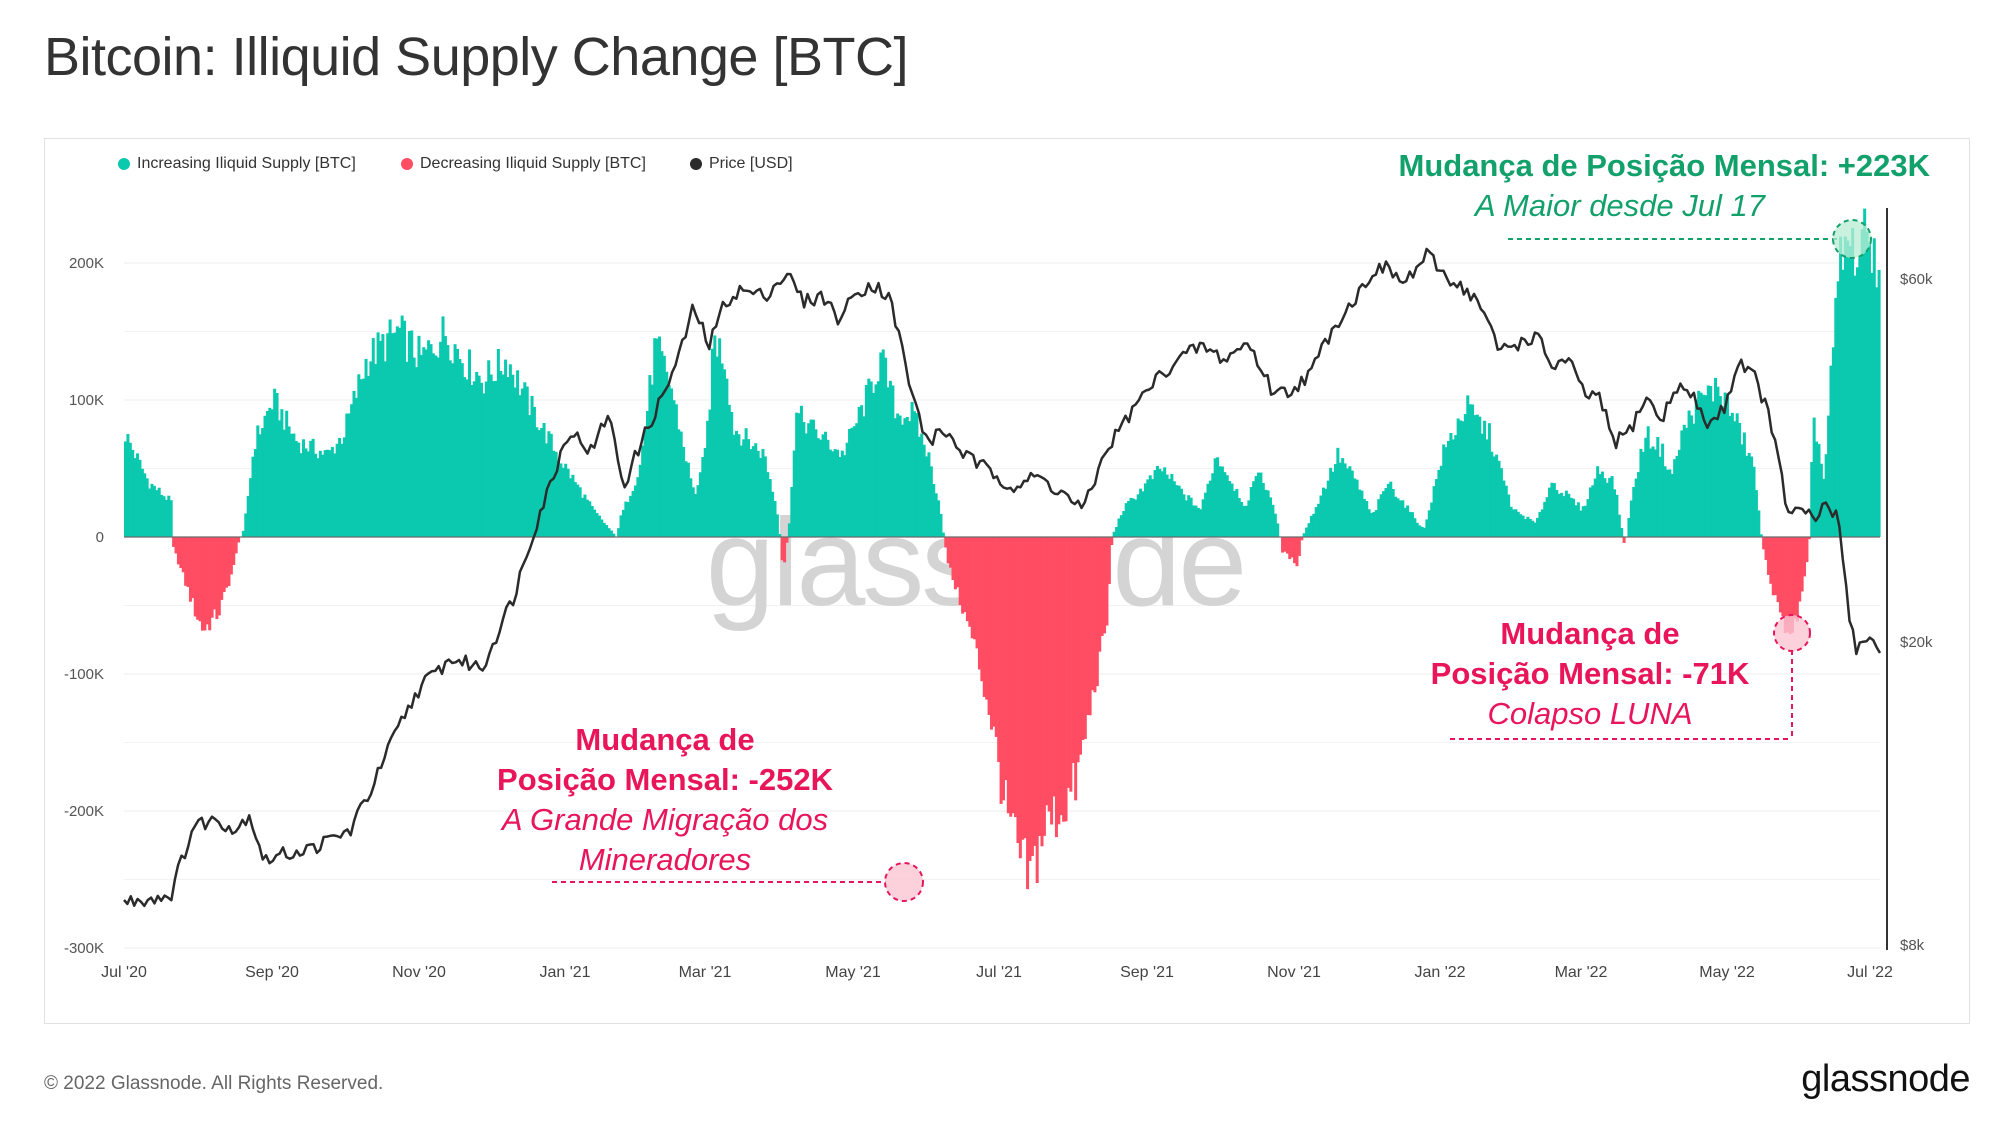 The image size is (2000, 1126). Describe the element at coordinates (237, 164) in the screenshot. I see `legend-item-increasing: Increasing Iliquid Supply [BTC]` at that location.